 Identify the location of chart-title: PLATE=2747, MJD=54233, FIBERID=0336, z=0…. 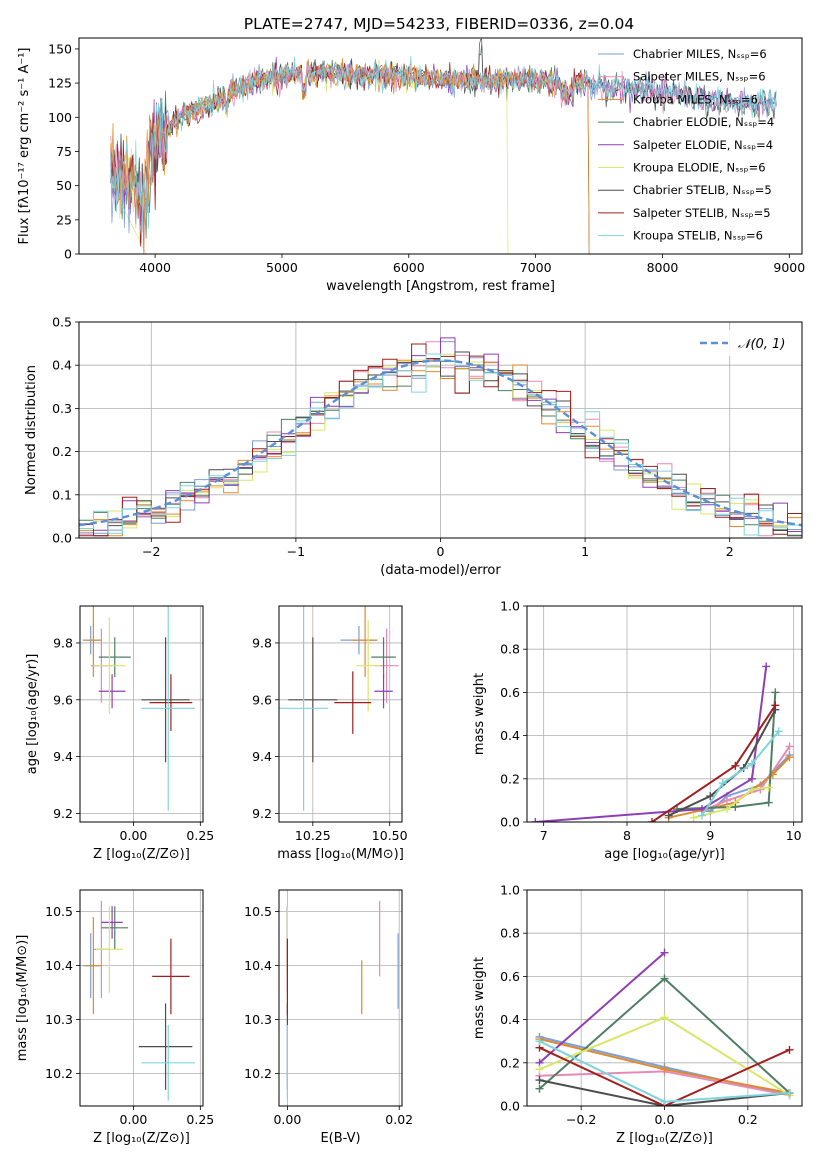
(439, 24).